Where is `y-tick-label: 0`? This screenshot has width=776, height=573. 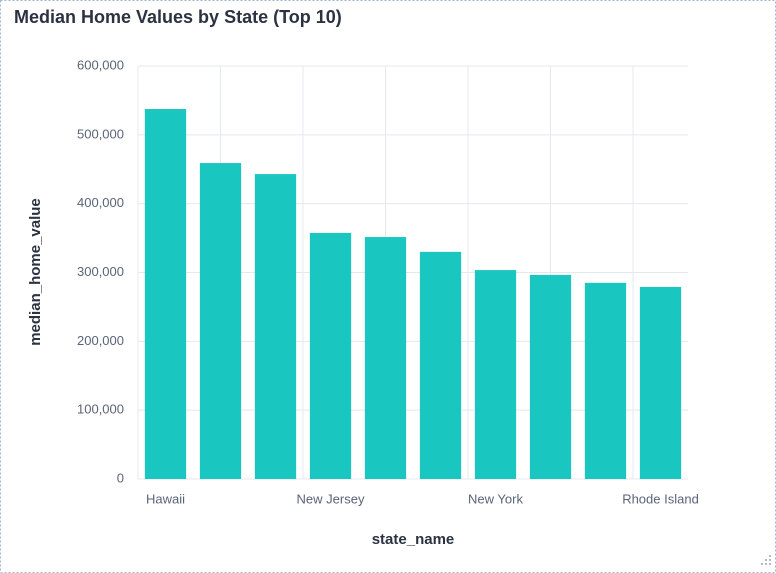
y-tick-label: 0 is located at coordinates (120, 477).